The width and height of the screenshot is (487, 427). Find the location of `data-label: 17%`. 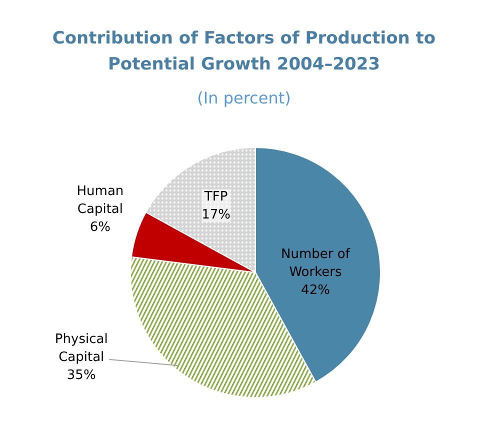

data-label: 17% is located at coordinates (216, 214).